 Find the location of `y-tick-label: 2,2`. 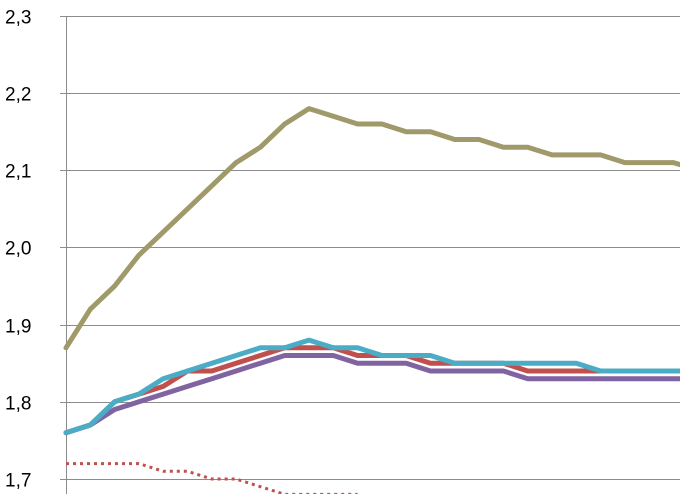

y-tick-label: 2,2 is located at coordinates (18, 95).